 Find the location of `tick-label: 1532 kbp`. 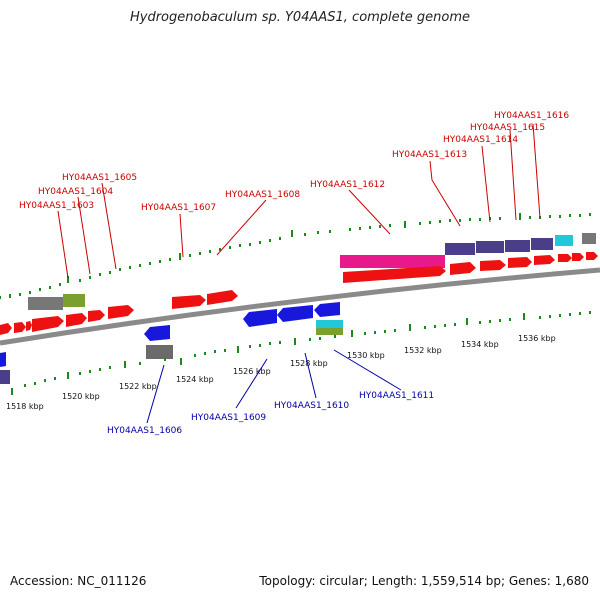

tick-label: 1532 kbp is located at coordinates (423, 350).